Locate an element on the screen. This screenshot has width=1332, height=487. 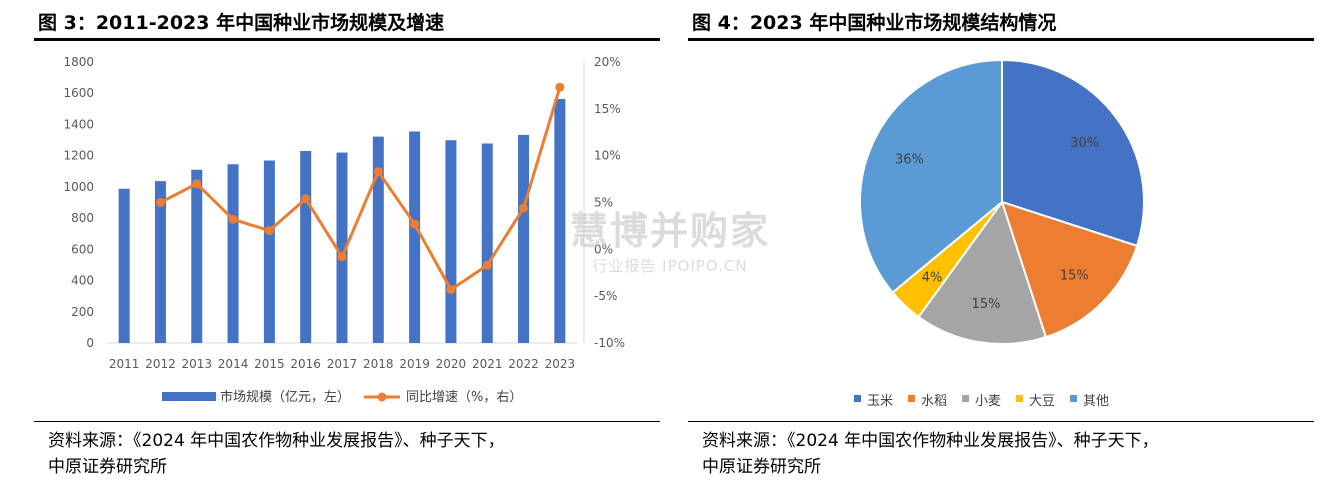
y-left-tick-label: 400 is located at coordinates (82, 281).